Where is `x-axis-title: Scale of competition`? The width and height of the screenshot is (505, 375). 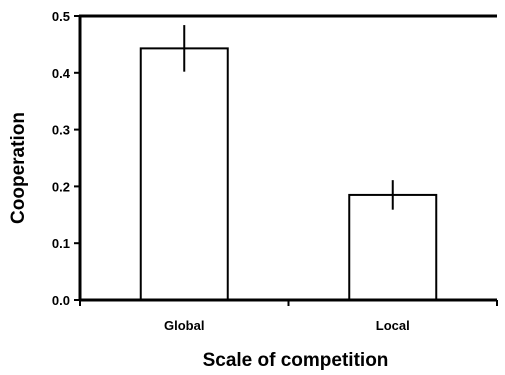 x-axis-title: Scale of competition is located at coordinates (296, 360).